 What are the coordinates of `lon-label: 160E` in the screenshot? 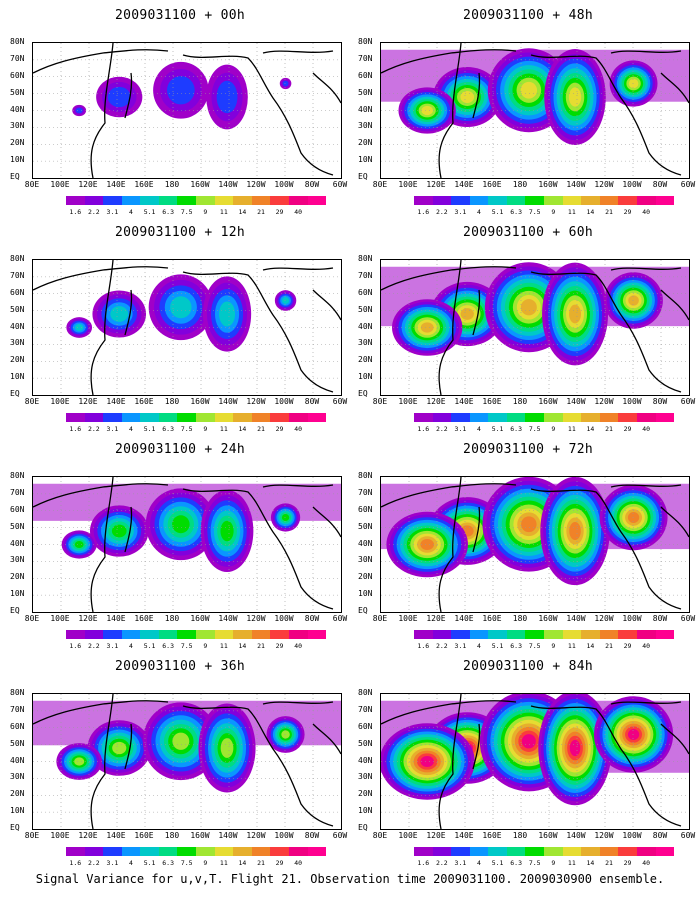 It's located at (492, 401).